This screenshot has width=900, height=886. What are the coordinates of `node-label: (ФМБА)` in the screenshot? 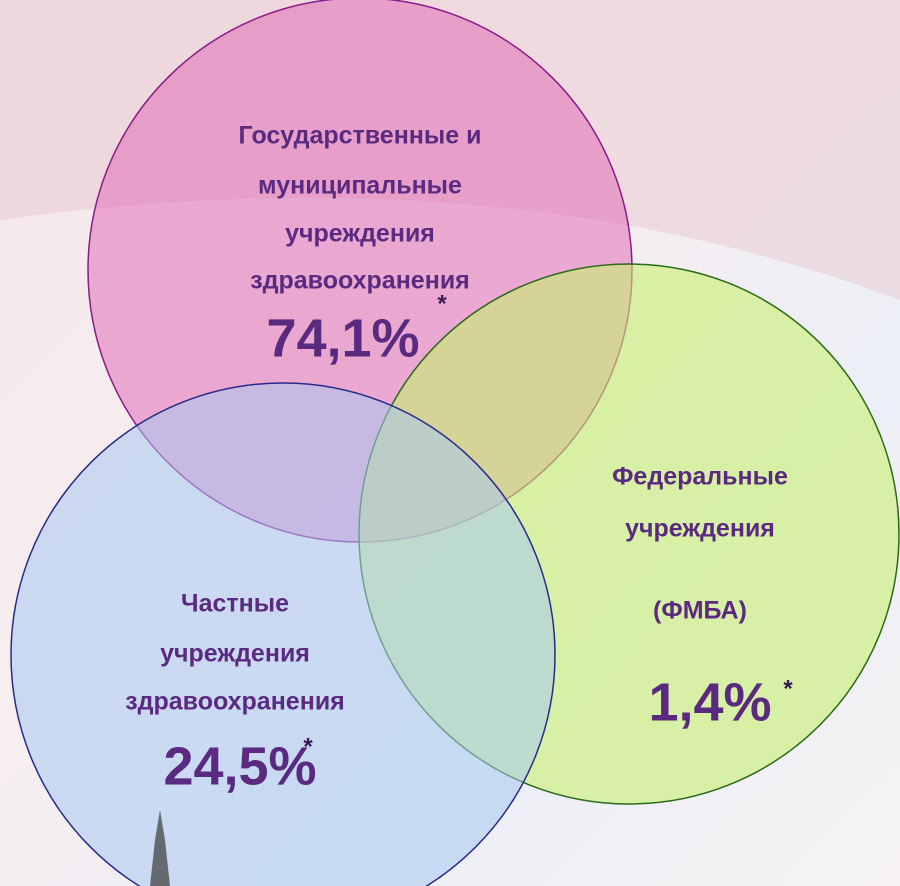 It's located at (700, 611).